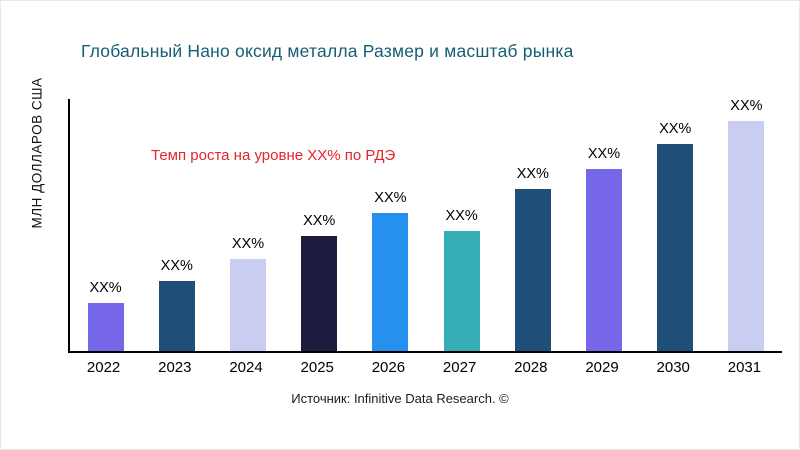 Image resolution: width=800 pixels, height=450 pixels. What do you see at coordinates (246, 367) in the screenshot?
I see `x-tick-label: 2024` at bounding box center [246, 367].